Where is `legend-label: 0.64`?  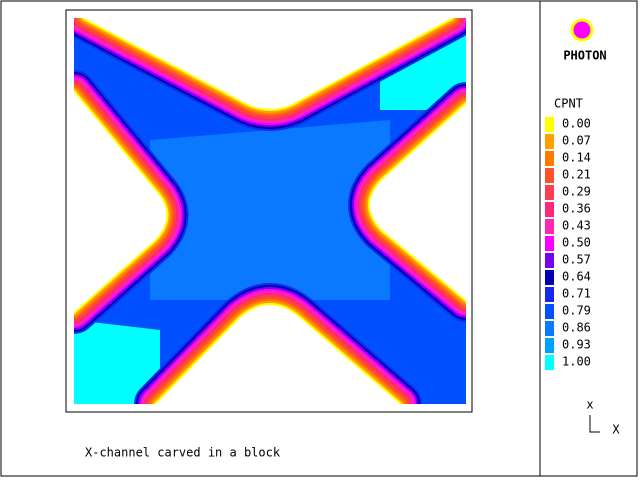
legend-label: 0.64 is located at coordinates (576, 277).